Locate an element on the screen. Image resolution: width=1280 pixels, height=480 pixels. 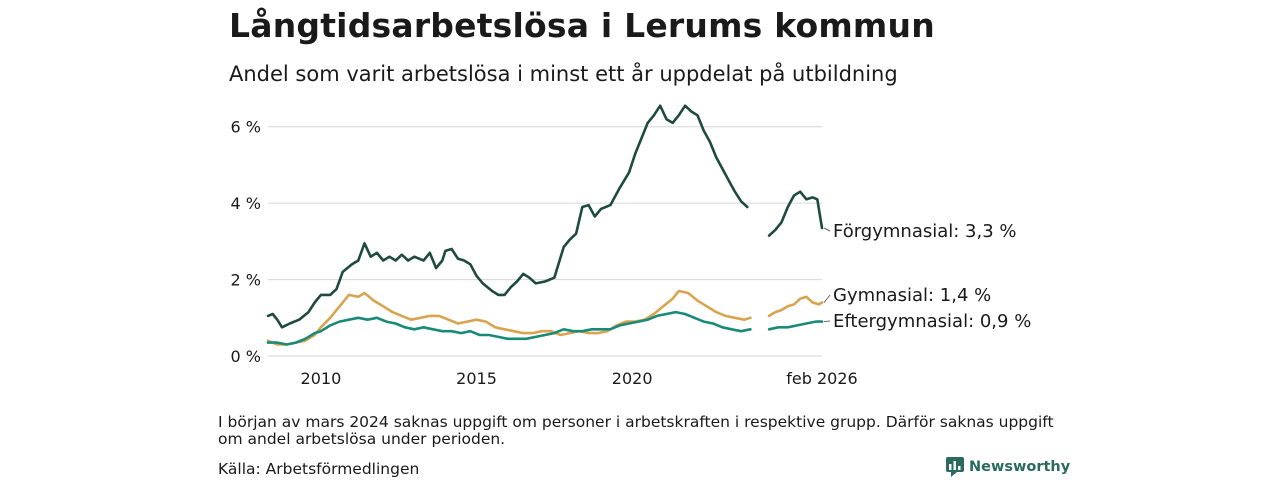
chart-title: Långtidsarbetslösa i Lerums kommun is located at coordinates (582, 25).